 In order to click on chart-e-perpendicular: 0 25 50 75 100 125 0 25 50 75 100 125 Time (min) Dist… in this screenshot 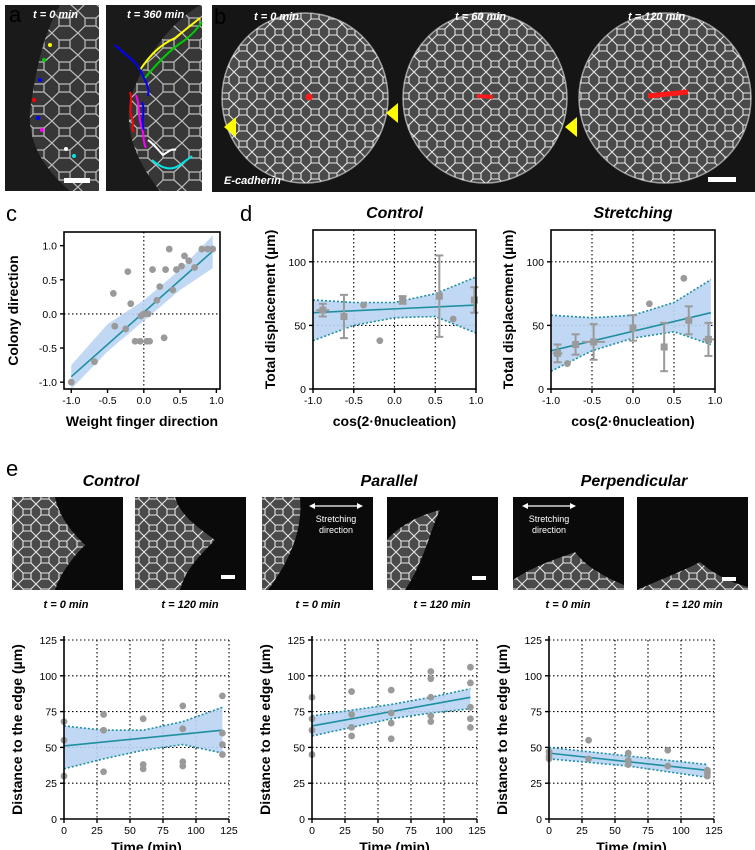, I will do `click(608, 742)`.